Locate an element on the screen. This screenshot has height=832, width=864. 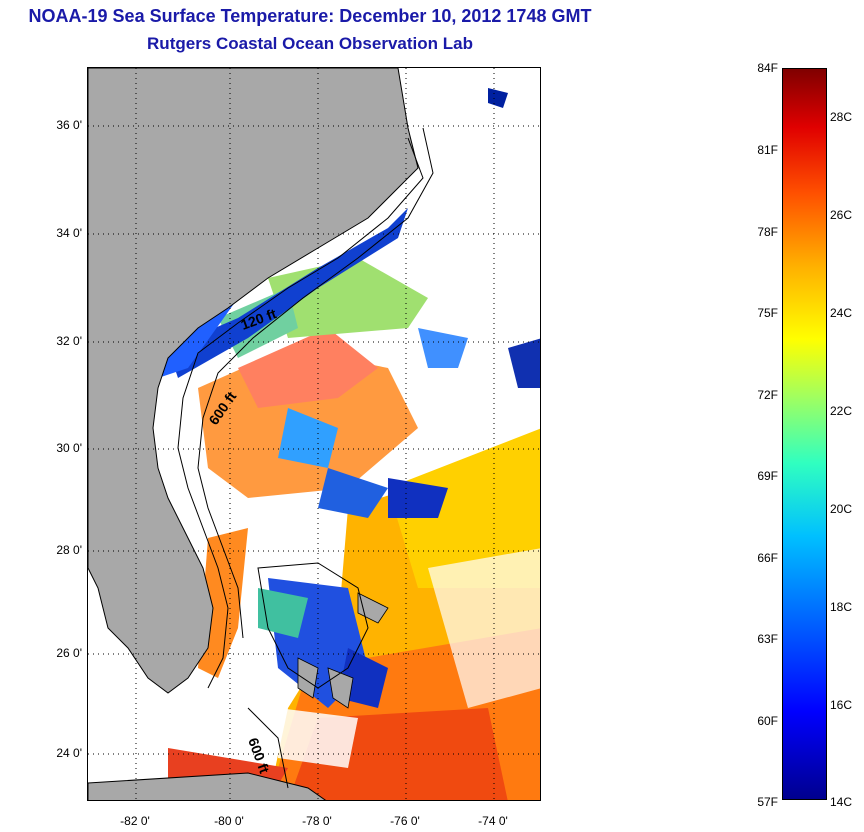
colorbar-f-label: 72F is located at coordinates (767, 395).